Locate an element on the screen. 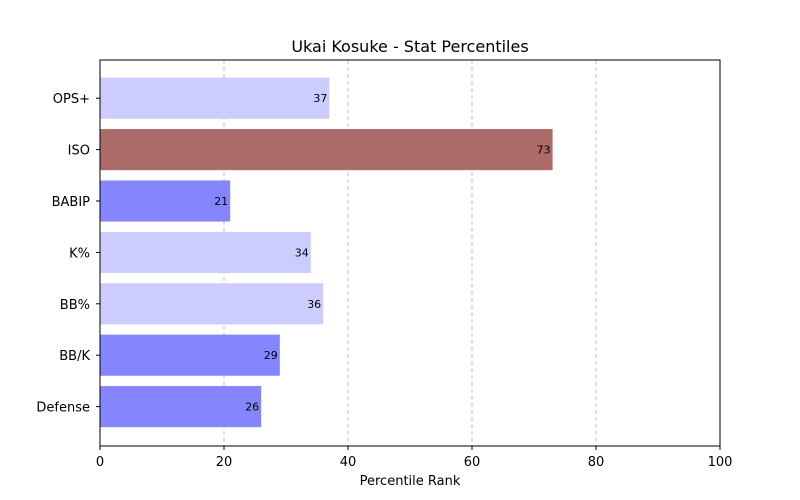  bar-value-label: 21 is located at coordinates (221, 201).